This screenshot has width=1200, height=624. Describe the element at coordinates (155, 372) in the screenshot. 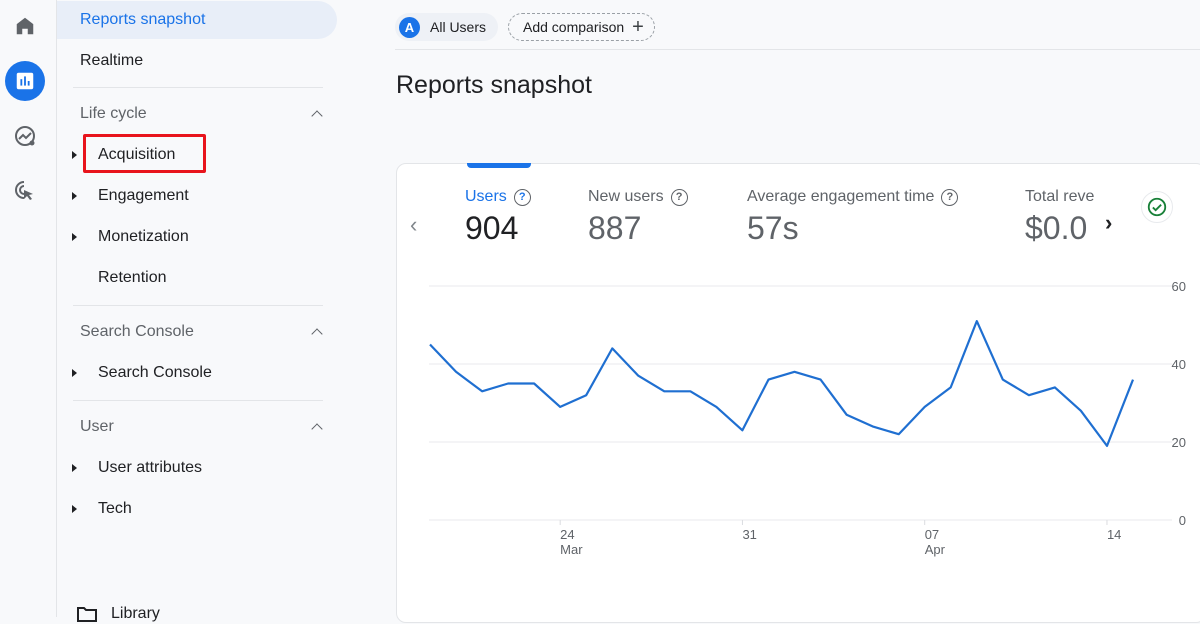

I see `nav-label: Search Console` at that location.